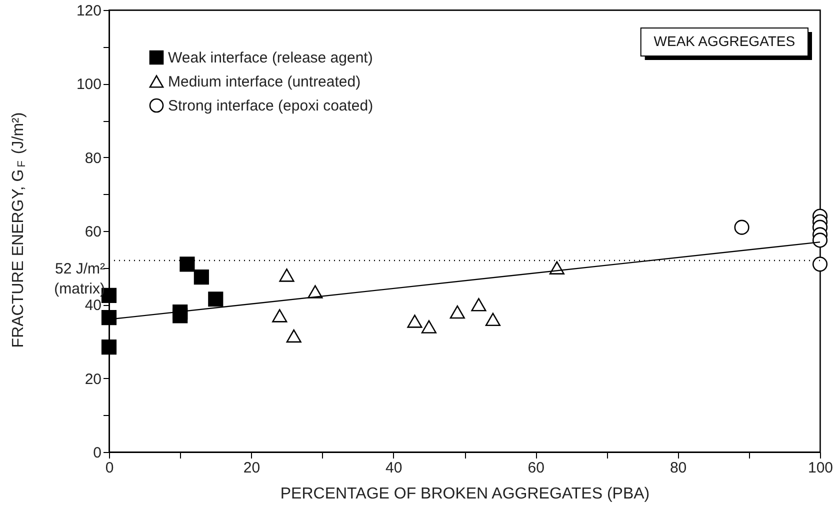  What do you see at coordinates (271, 106) in the screenshot?
I see `legend-label: Strong interface (epoxi coated)` at bounding box center [271, 106].